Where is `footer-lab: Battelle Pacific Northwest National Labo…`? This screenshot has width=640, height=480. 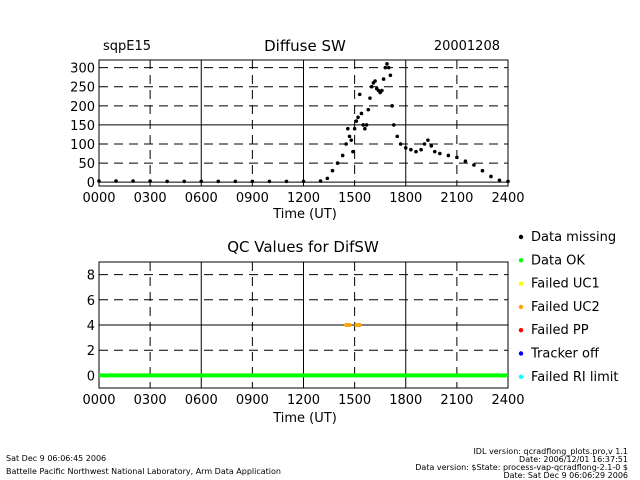 footer-lab: Battelle Pacific Northwest National Labo… is located at coordinates (143, 471).